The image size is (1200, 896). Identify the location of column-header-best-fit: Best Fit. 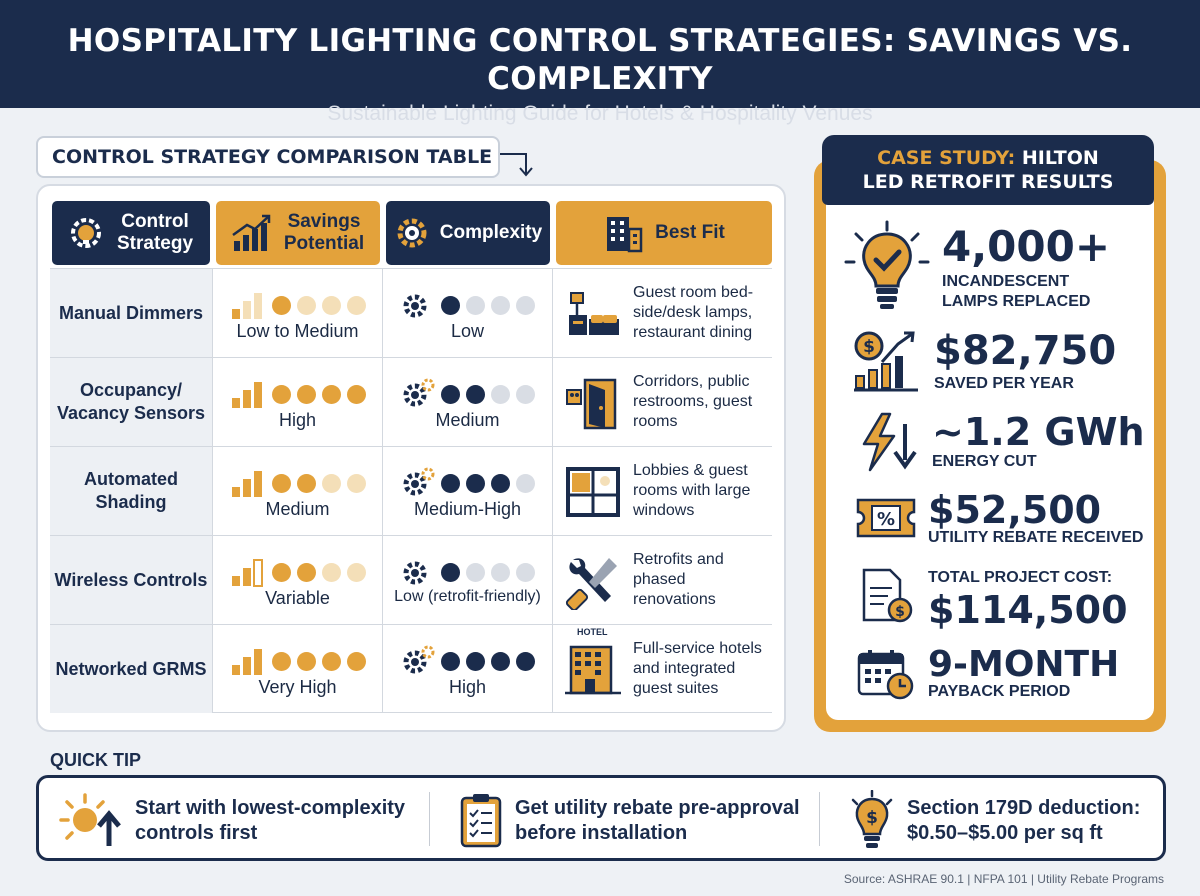
(664, 233).